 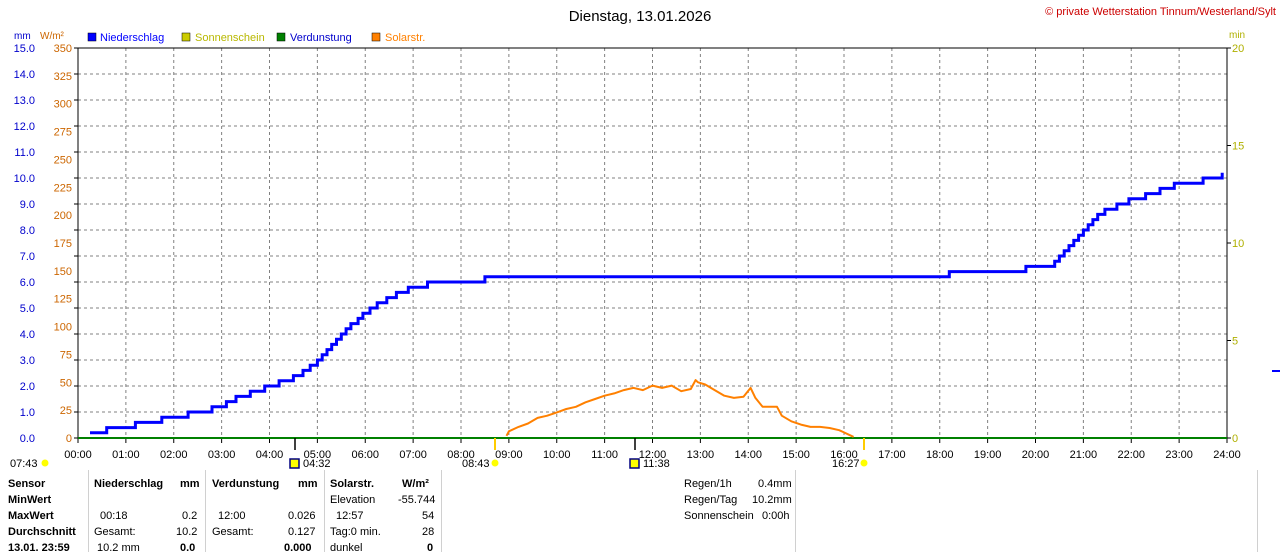 What do you see at coordinates (318, 455) in the screenshot?
I see `x-tick-label: 05:00` at bounding box center [318, 455].